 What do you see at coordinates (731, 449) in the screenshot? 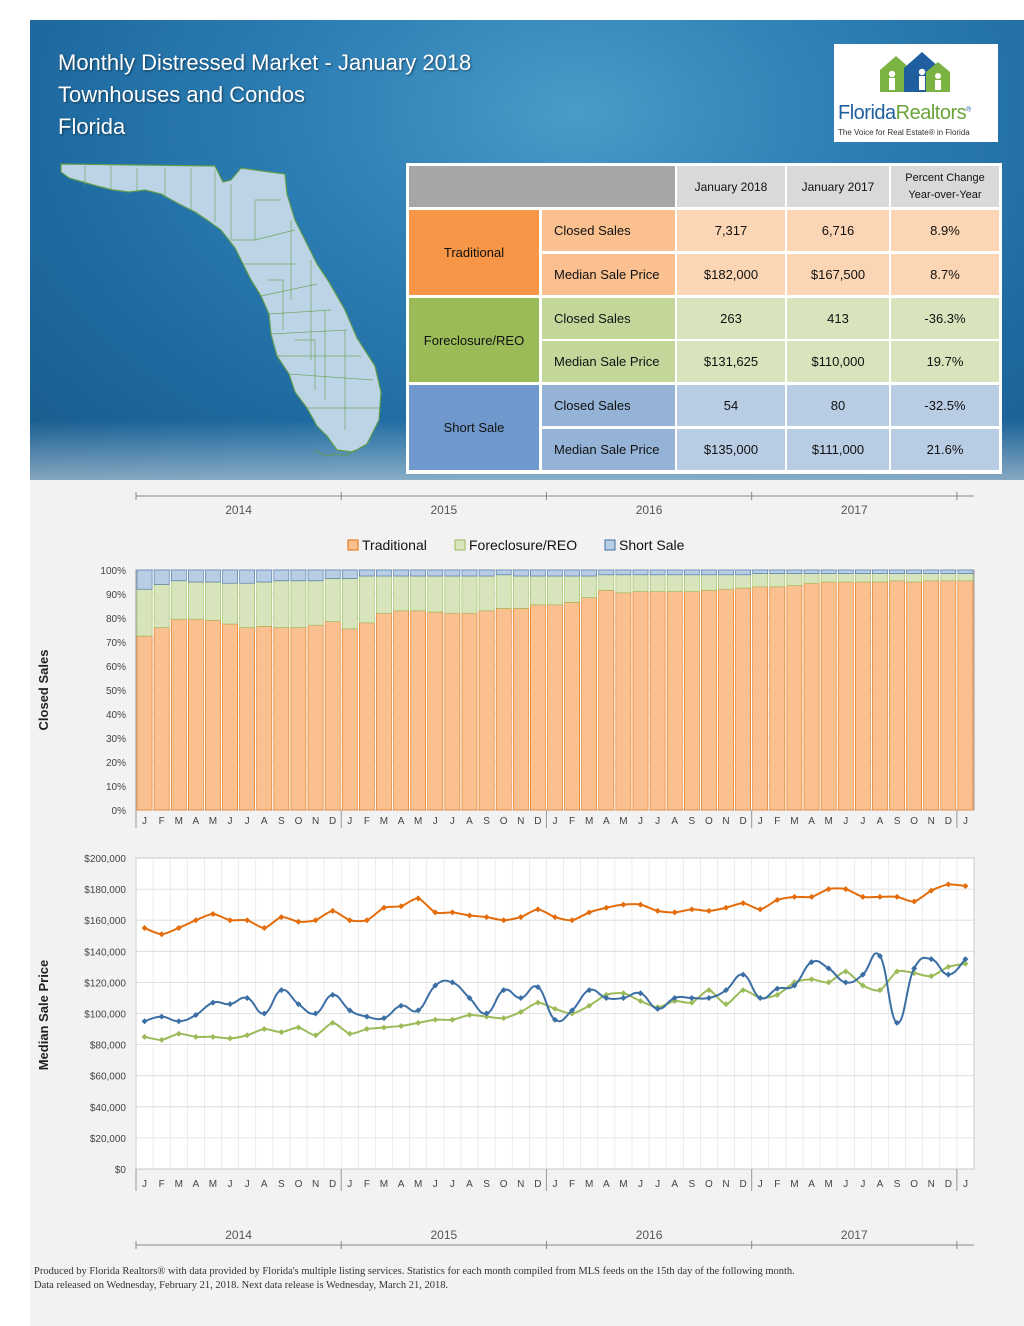
I see `cell-value: $135,000` at bounding box center [731, 449].